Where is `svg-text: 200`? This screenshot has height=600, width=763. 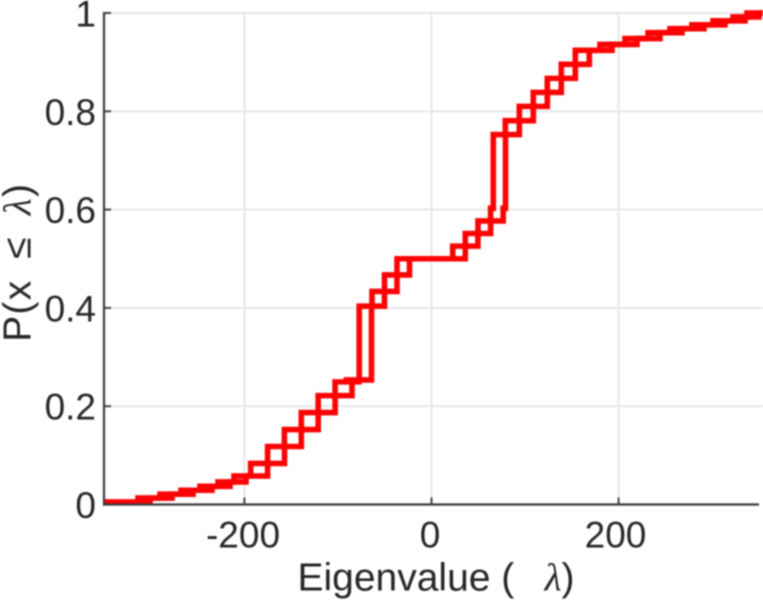 svg-text: 200 is located at coordinates (616, 535).